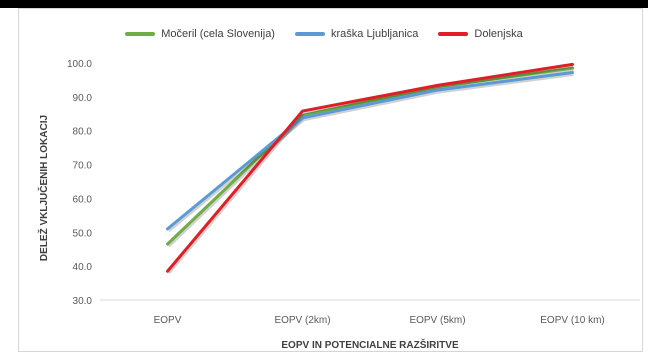 The height and width of the screenshot is (360, 648). I want to click on y-axis-ticks: 30.0 40.0 50.0 60.0 70.0 80.0 90.0 100.0, so click(79, 183).